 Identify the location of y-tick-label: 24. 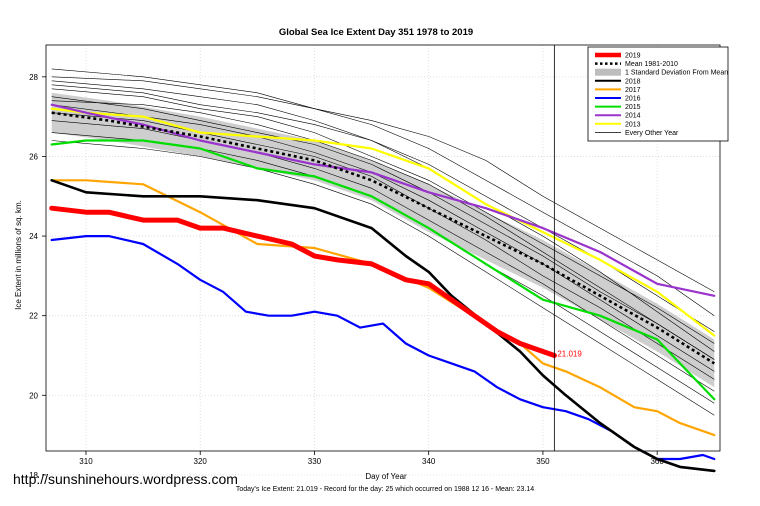
(33, 236).